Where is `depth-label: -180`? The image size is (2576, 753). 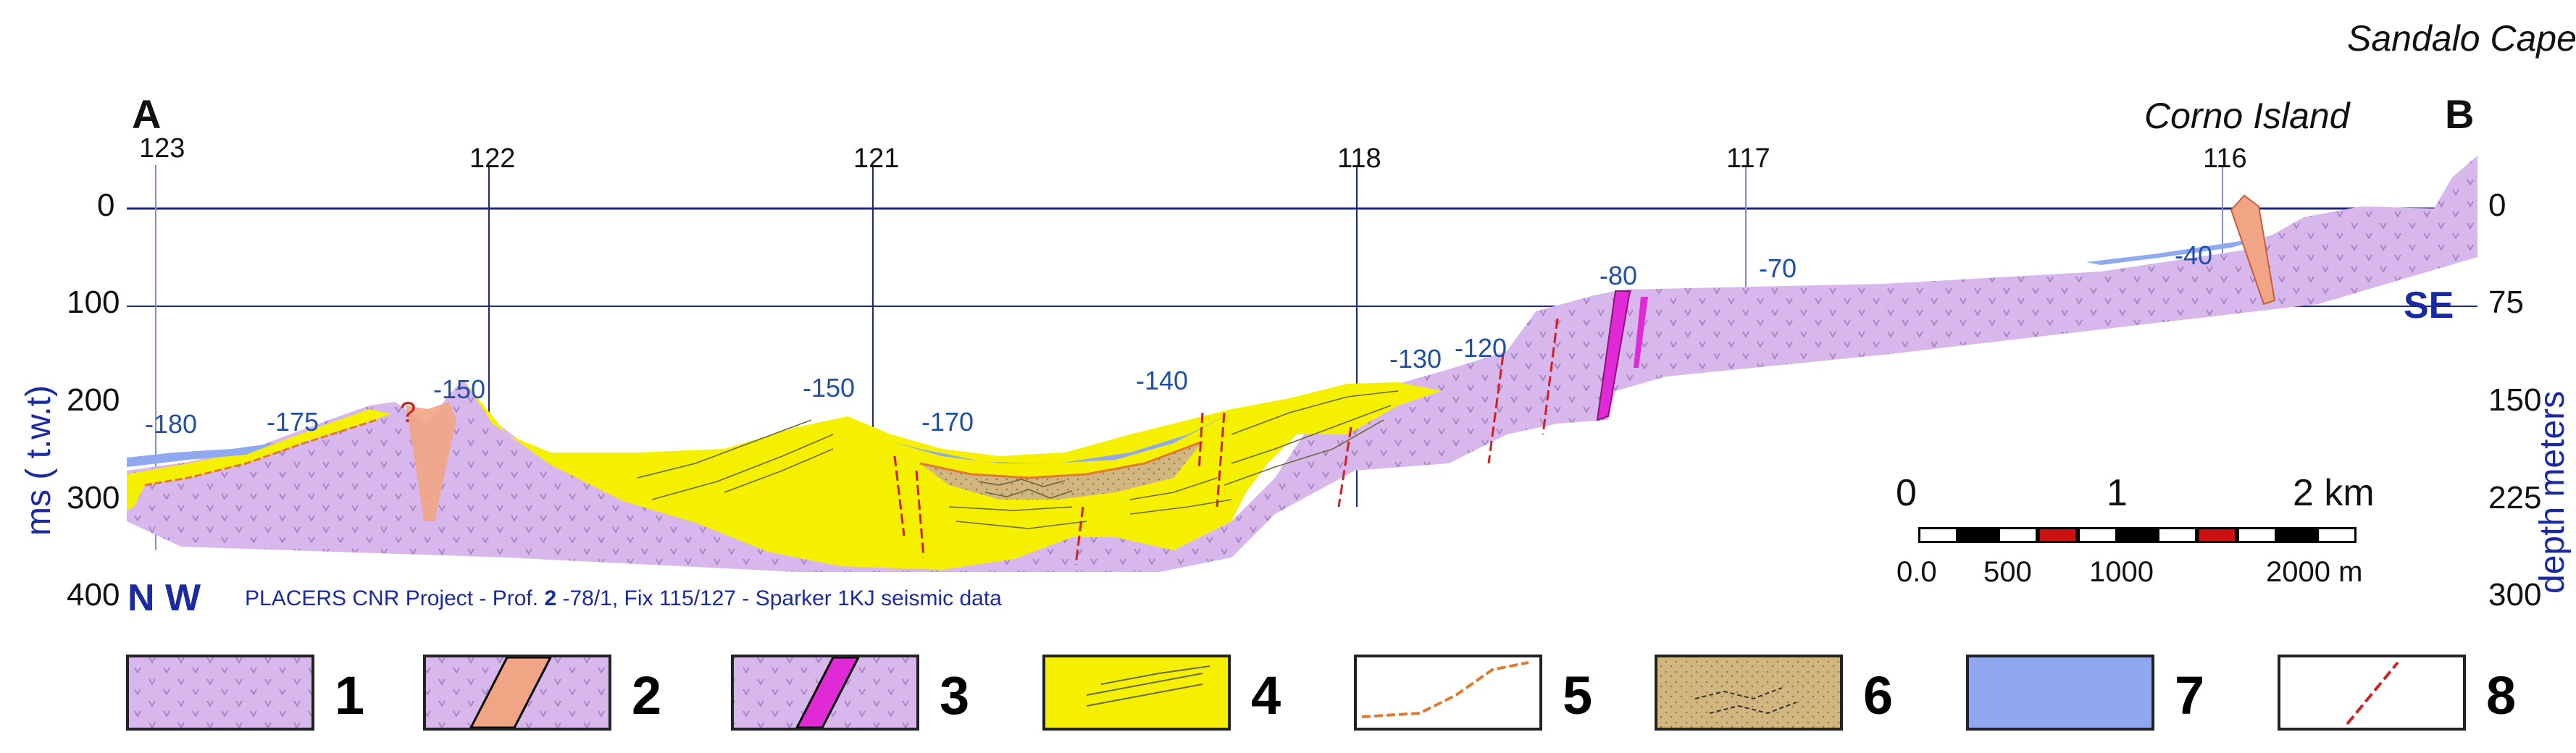
depth-label: -180 is located at coordinates (171, 424).